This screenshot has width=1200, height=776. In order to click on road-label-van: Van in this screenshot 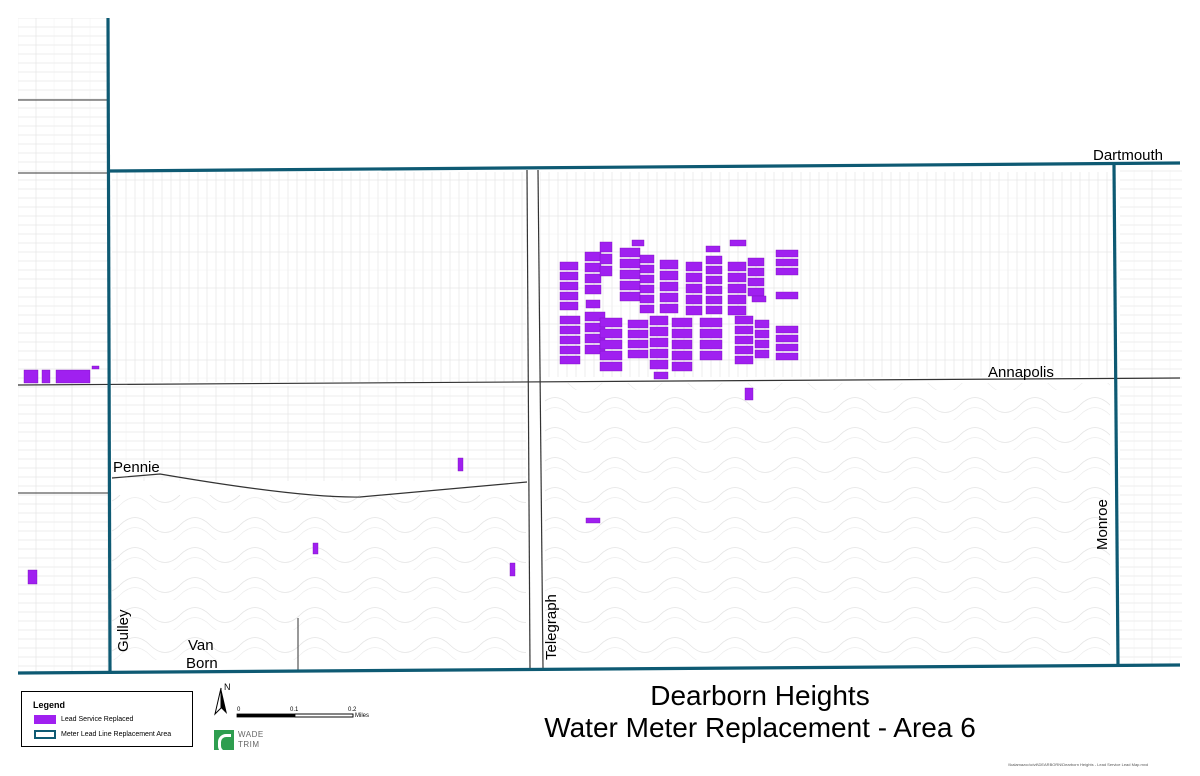, I will do `click(201, 645)`.